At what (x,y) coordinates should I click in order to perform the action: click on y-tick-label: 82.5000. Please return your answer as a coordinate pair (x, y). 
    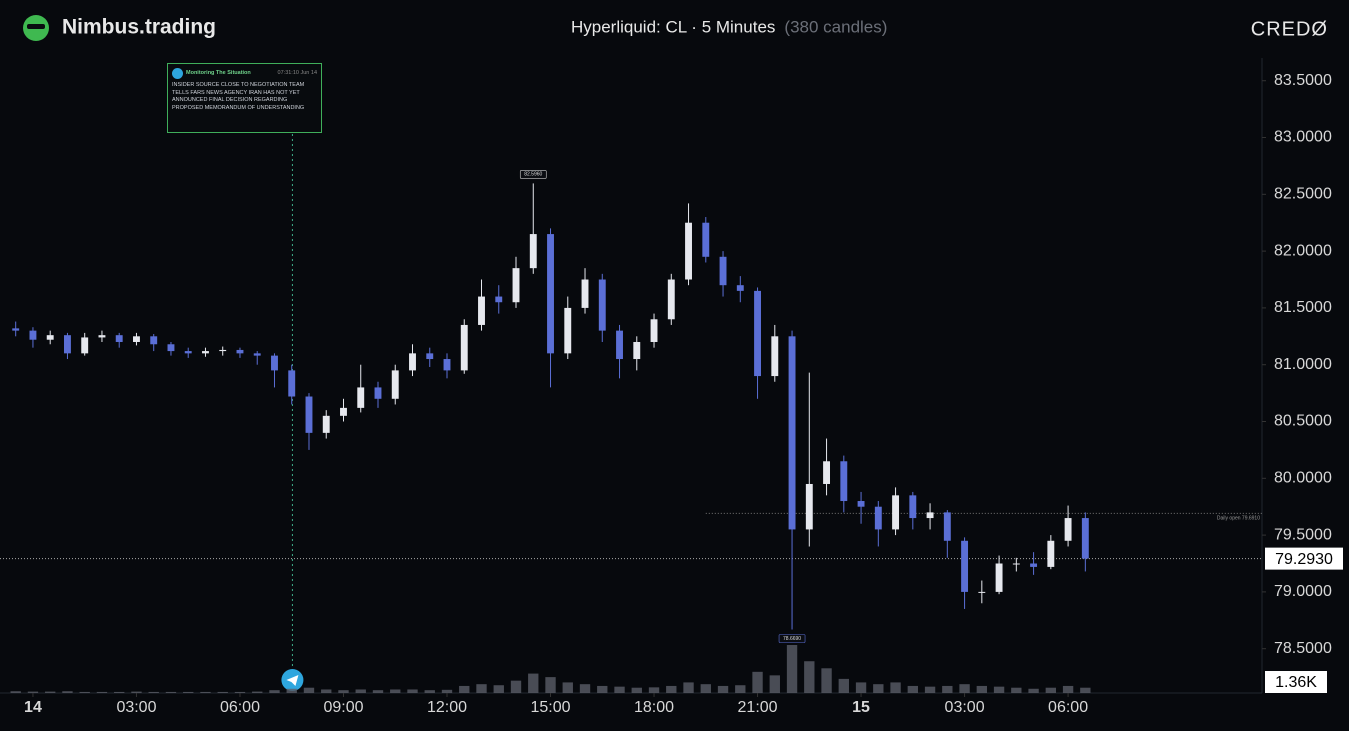
    Looking at the image, I should click on (1303, 194).